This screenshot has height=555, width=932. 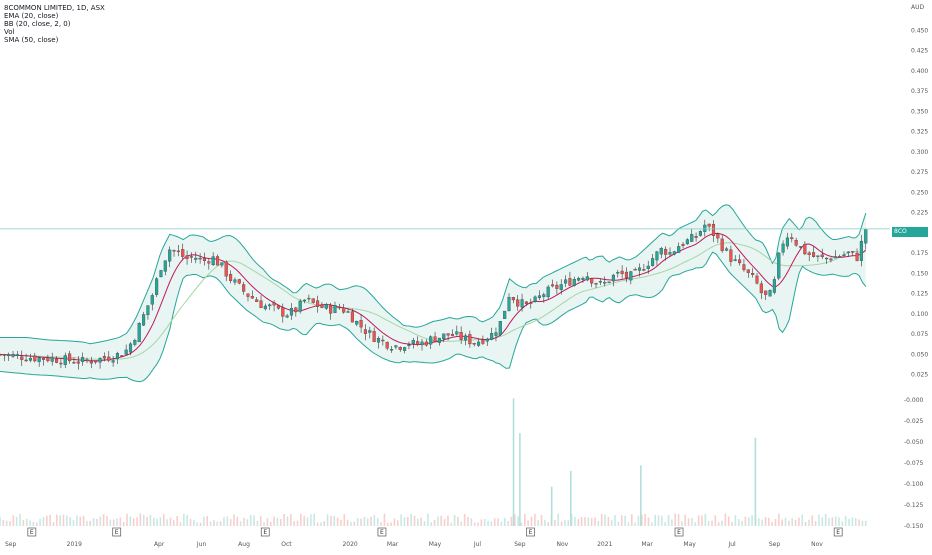 What do you see at coordinates (520, 544) in the screenshot?
I see `time-tick-label: Sep` at bounding box center [520, 544].